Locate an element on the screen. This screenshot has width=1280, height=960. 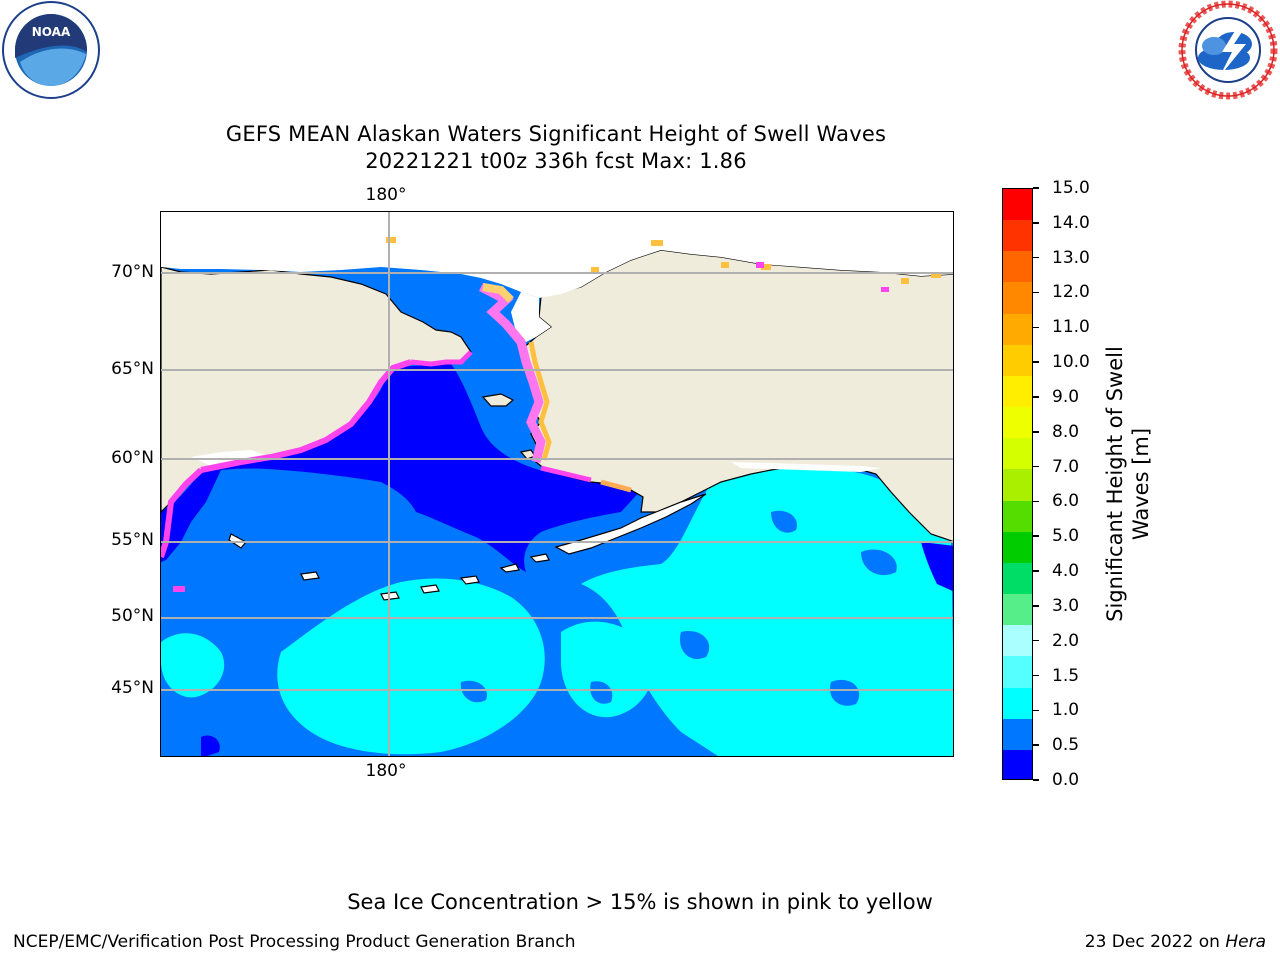
colorbar-tick-label: 8.0 is located at coordinates (1066, 431).